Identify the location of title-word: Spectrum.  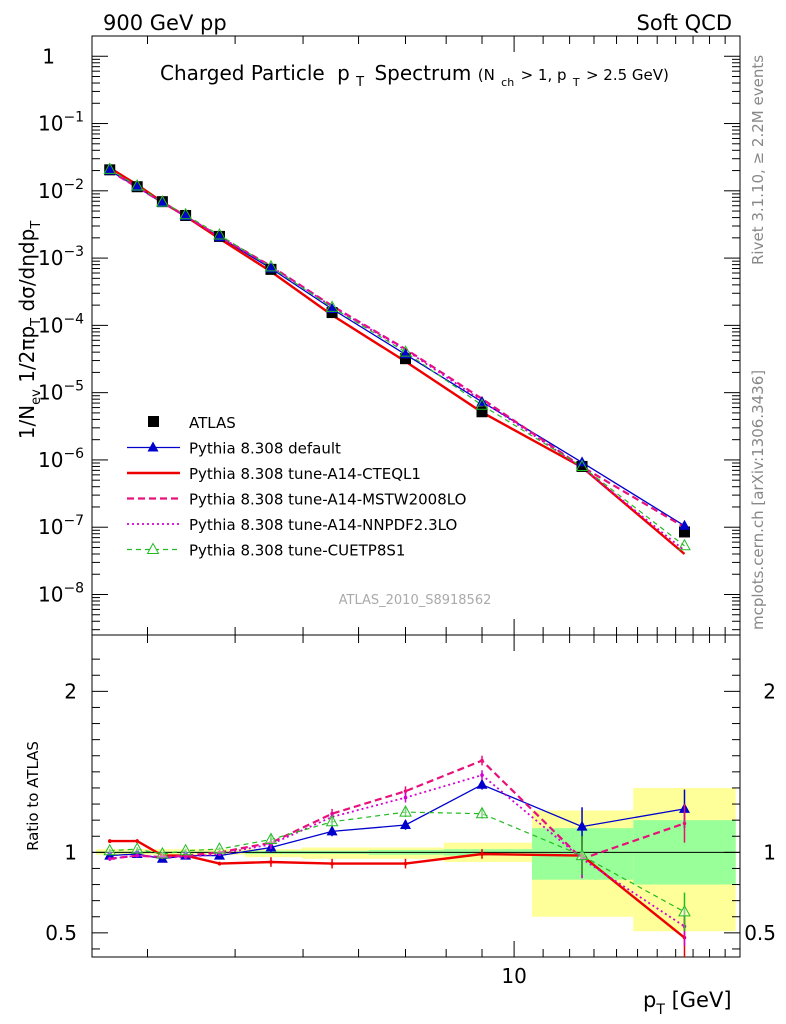
(422, 73).